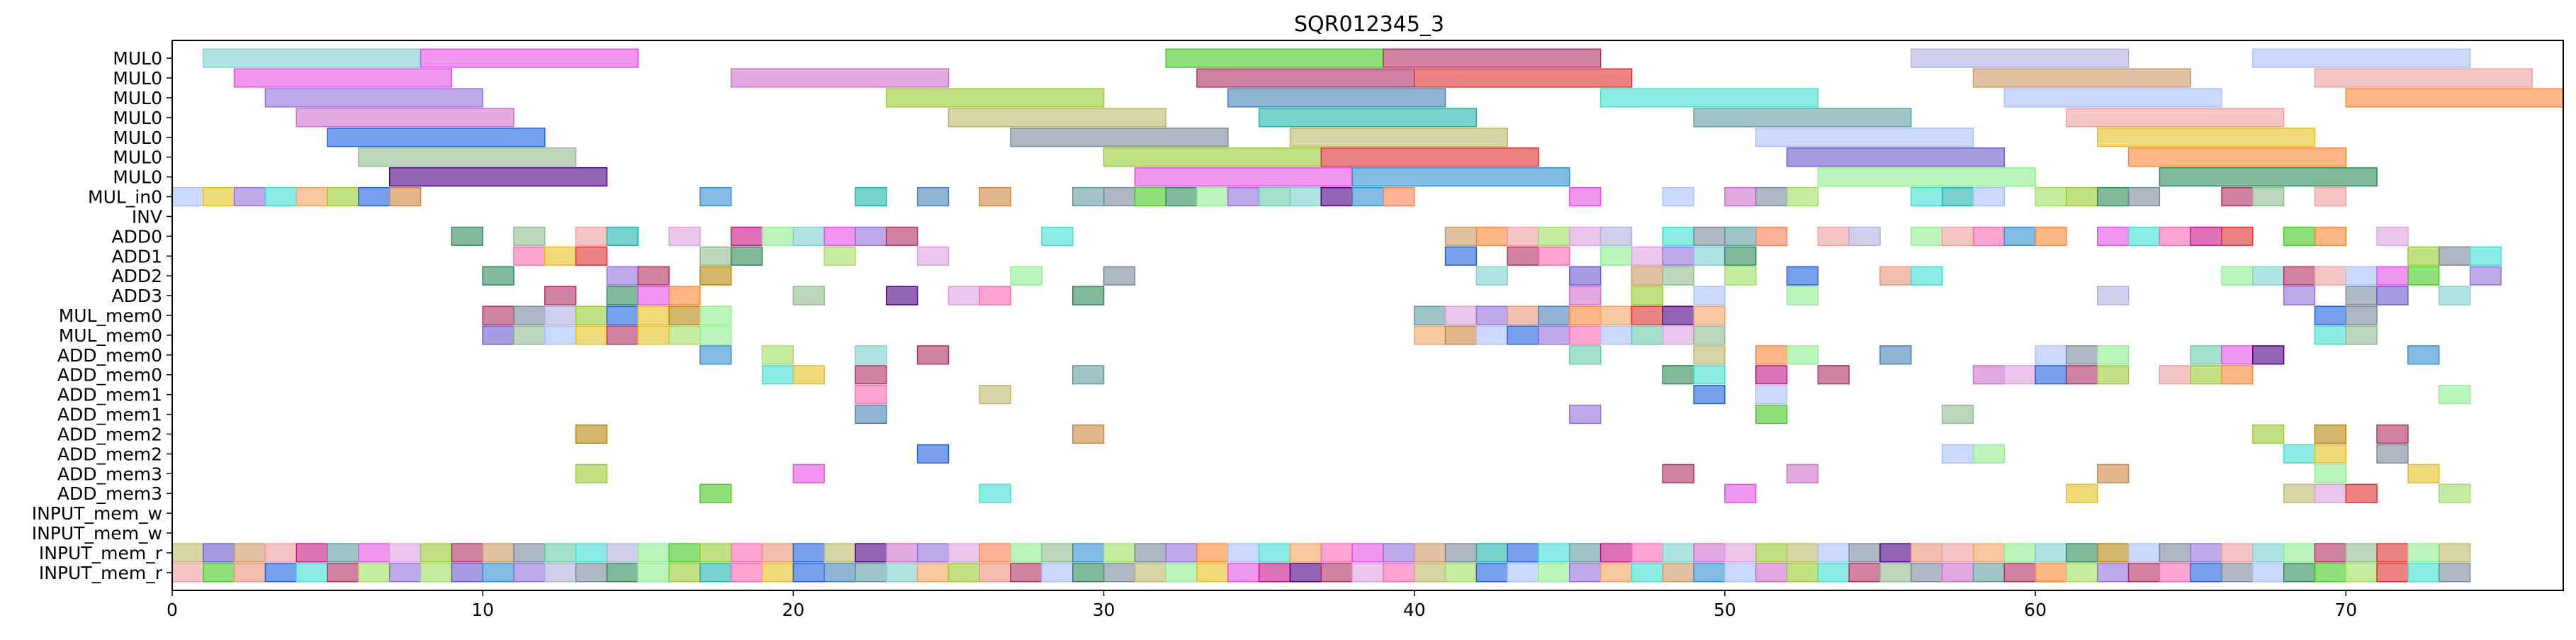 Image resolution: width=2576 pixels, height=640 pixels. What do you see at coordinates (109, 474) in the screenshot?
I see `y-tick-label-21: ADD_mem3` at bounding box center [109, 474].